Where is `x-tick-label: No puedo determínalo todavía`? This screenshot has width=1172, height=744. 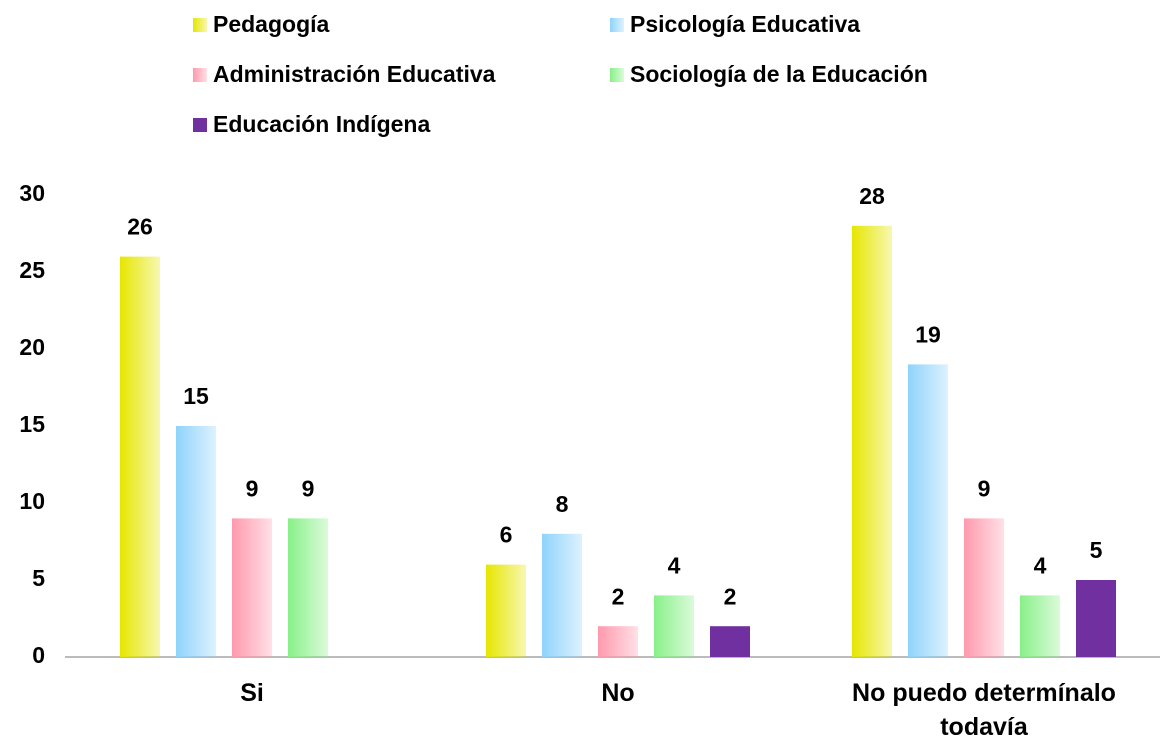 x-tick-label: No puedo determínalo todavía is located at coordinates (984, 710).